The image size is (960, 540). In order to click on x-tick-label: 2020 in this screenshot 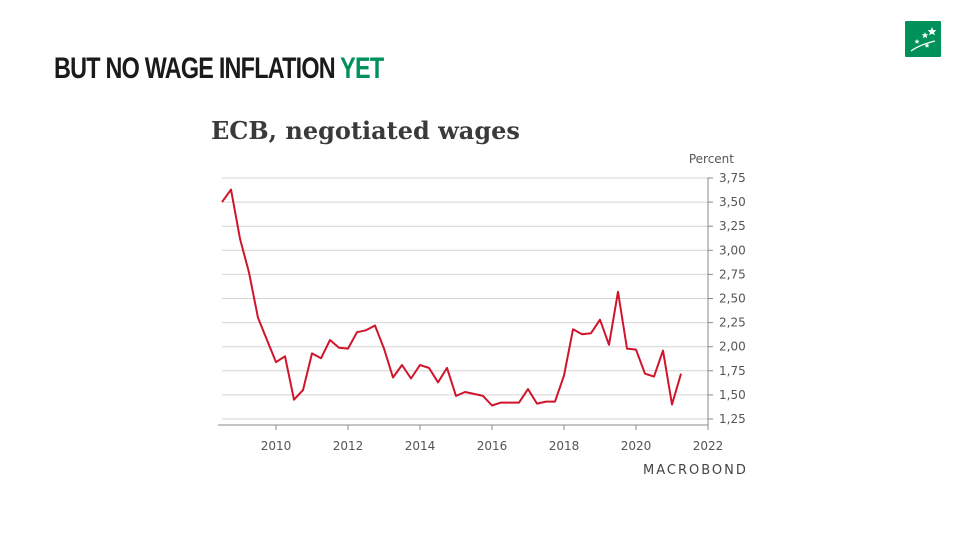, I will do `click(636, 446)`.